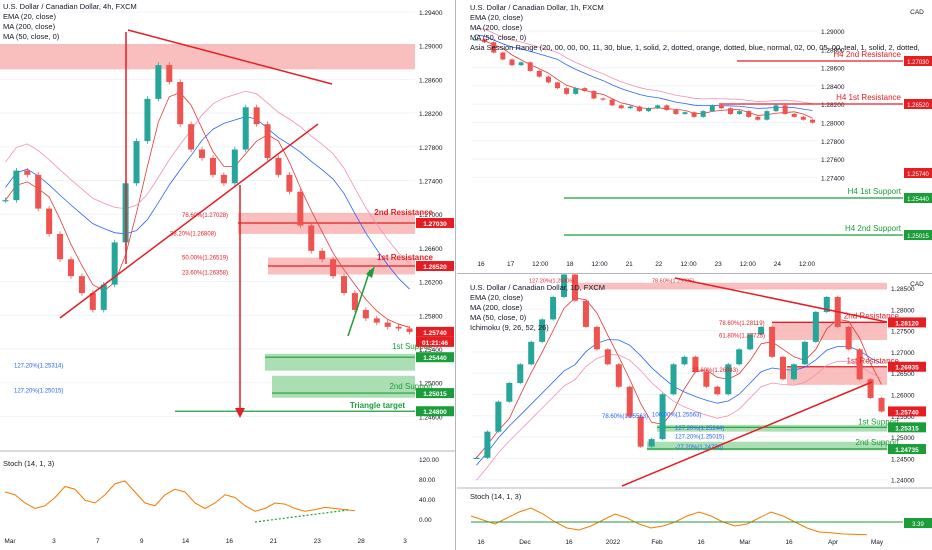  What do you see at coordinates (679, 378) in the screenshot?
I see `ema-line` at bounding box center [679, 378].